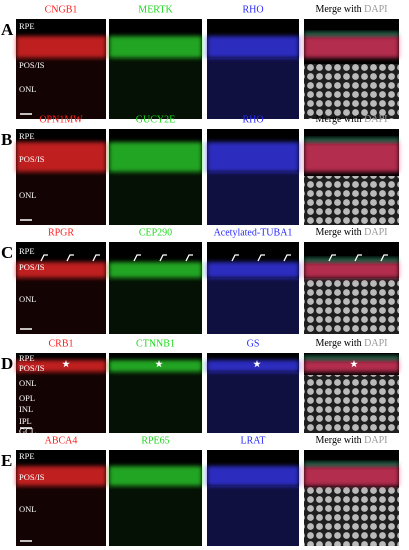 This screenshot has width=409, height=550. What do you see at coordinates (7, 252) in the screenshot?
I see `panel-letter: C` at bounding box center [7, 252].